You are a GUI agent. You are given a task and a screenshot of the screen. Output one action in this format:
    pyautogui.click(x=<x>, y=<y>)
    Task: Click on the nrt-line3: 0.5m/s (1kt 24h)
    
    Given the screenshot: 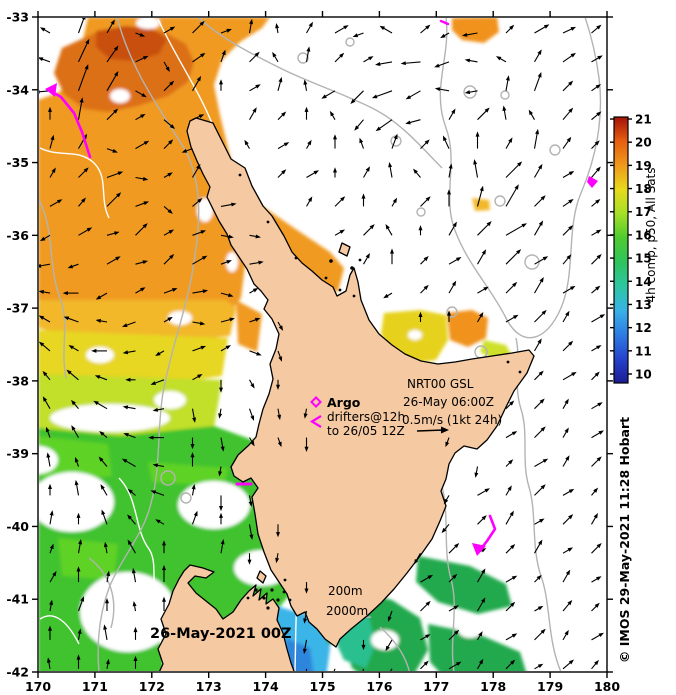 What is the action you would take?
    pyautogui.click(x=452, y=420)
    